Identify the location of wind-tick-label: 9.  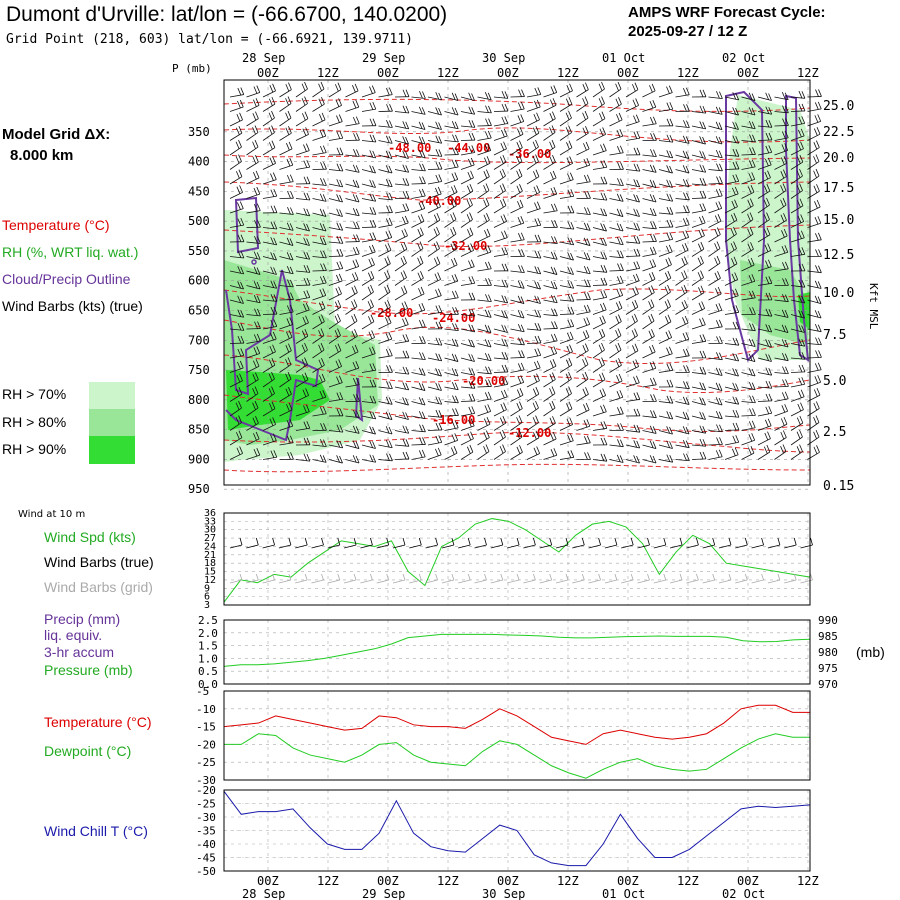
(207, 588).